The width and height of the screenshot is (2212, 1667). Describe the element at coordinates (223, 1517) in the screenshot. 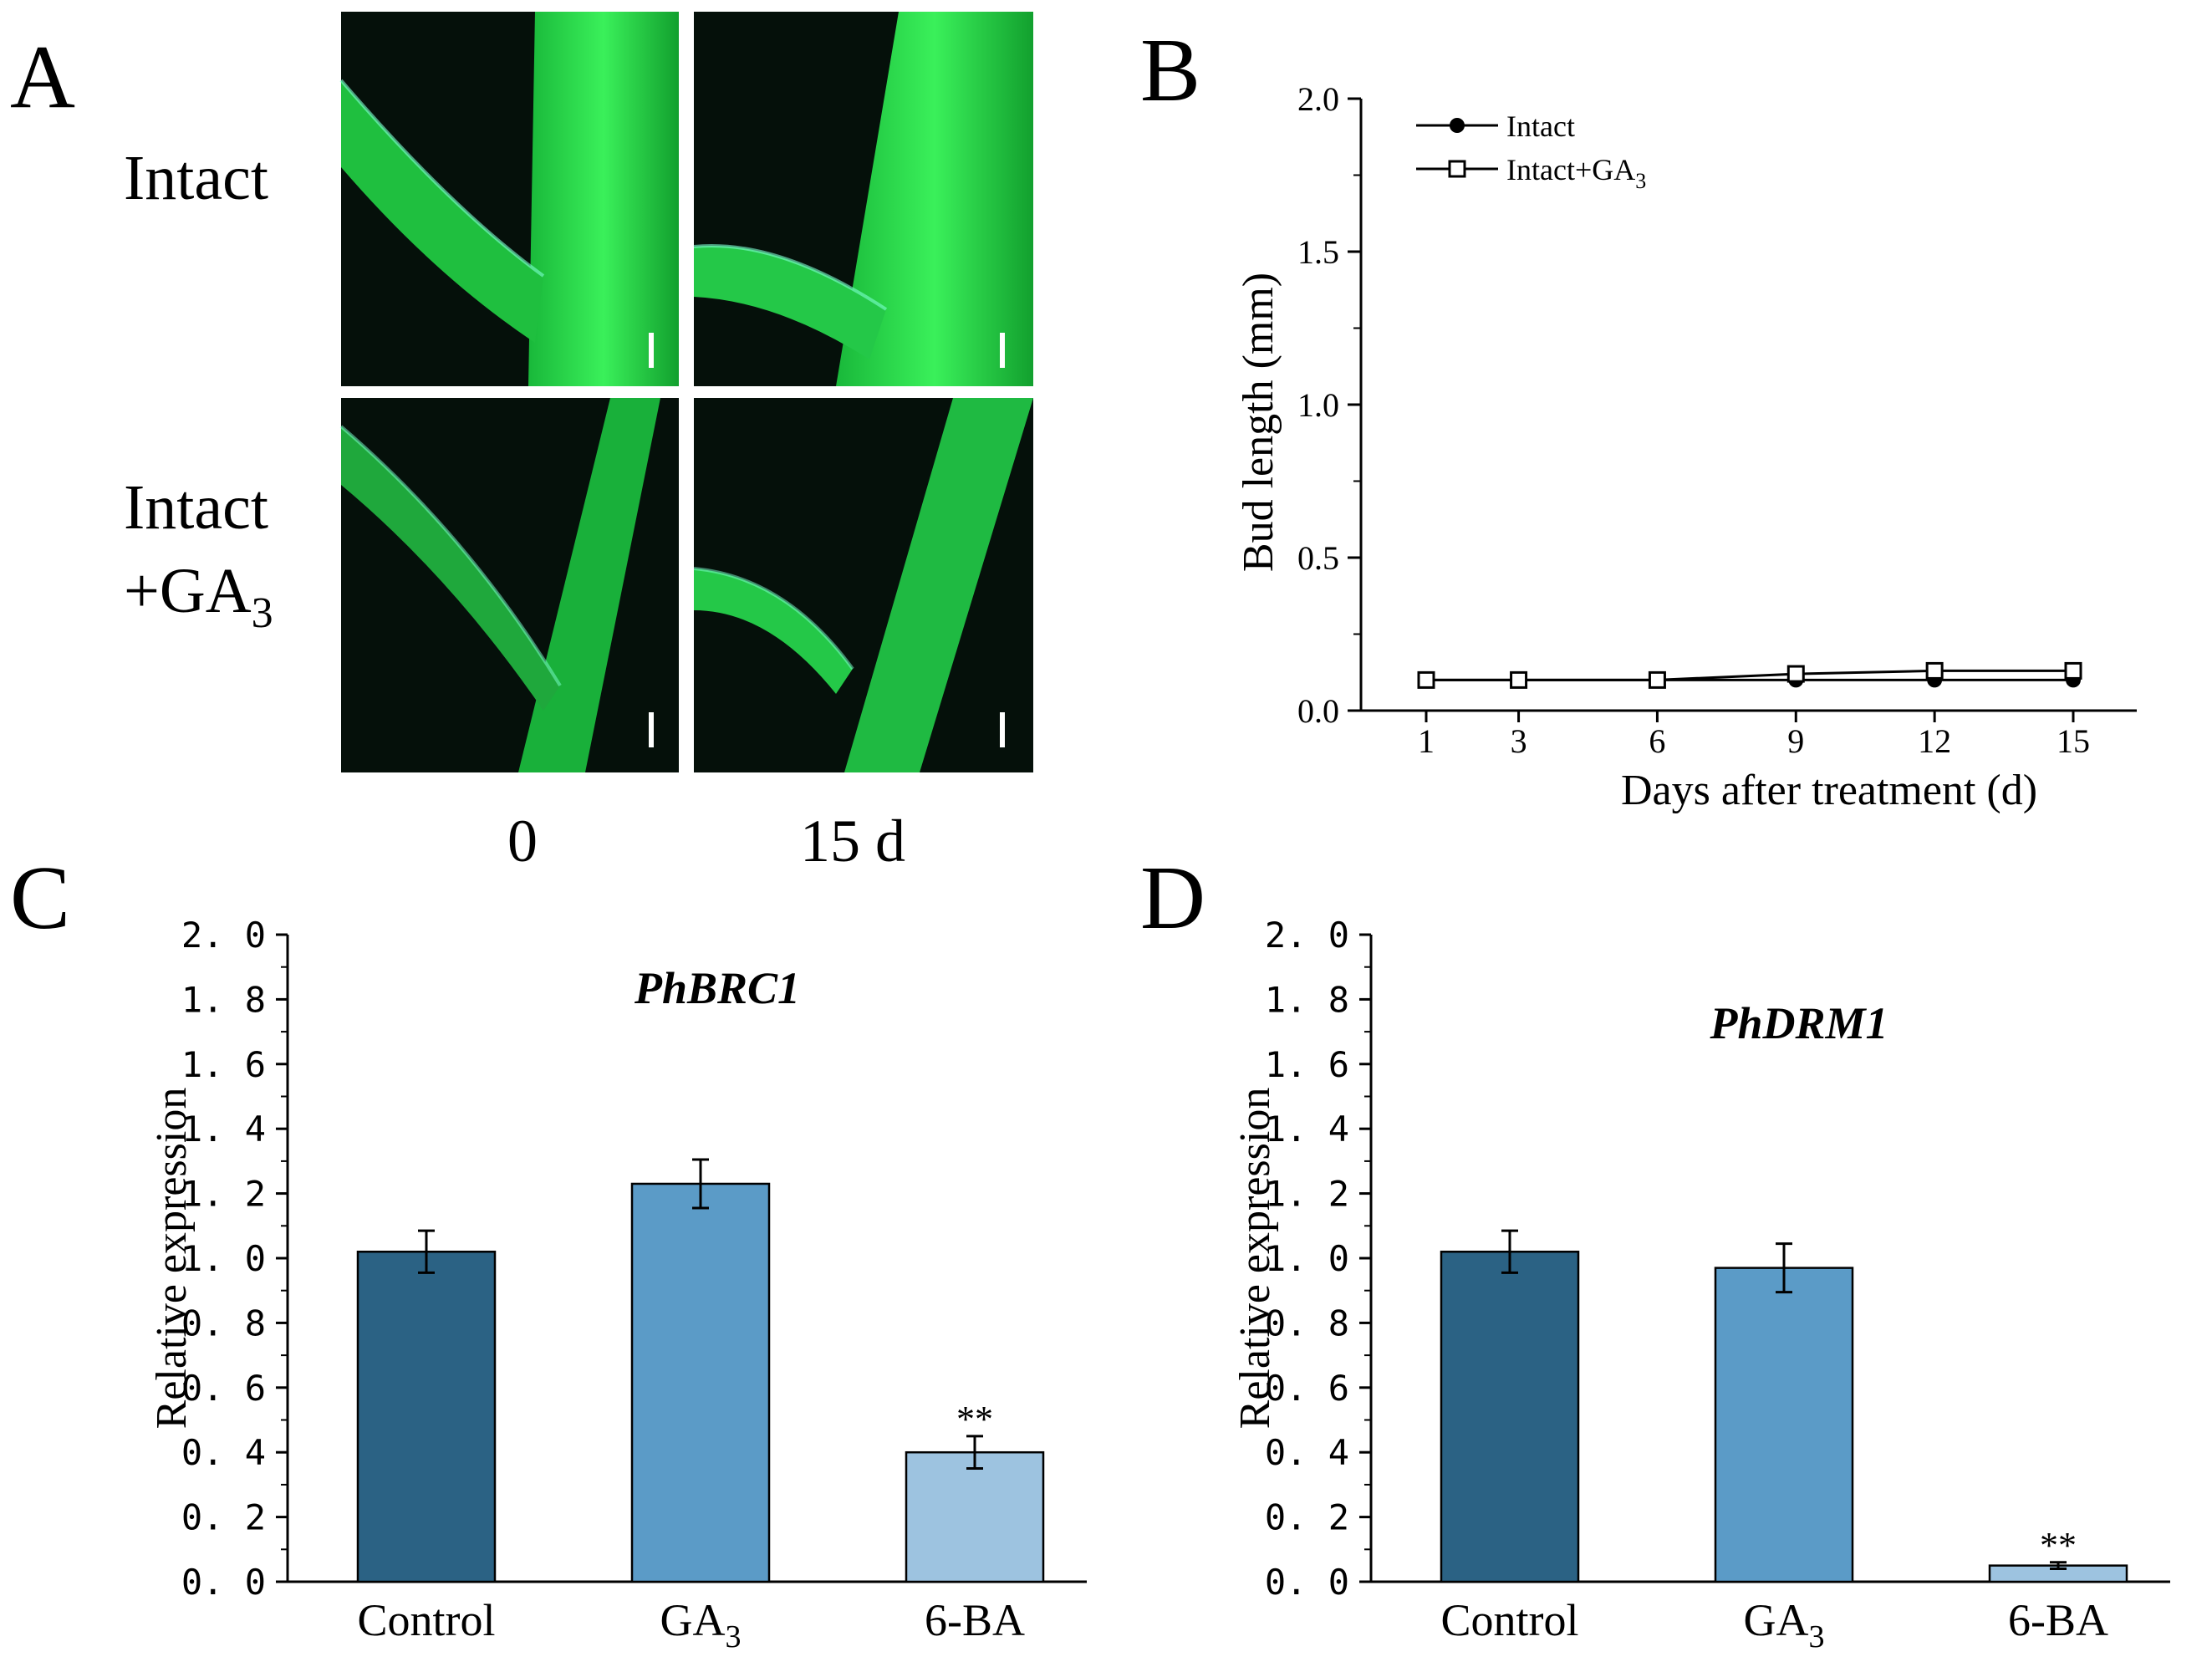

I see `panel-c-y-tick-label: 0. 2` at that location.